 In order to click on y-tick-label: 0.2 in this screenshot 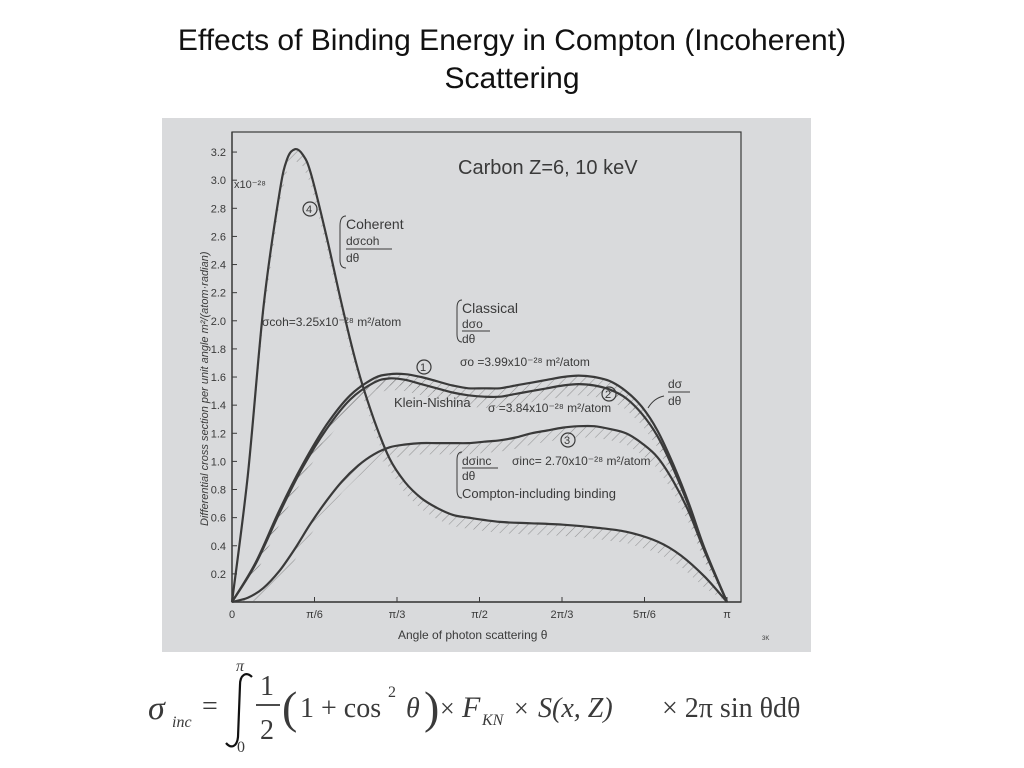, I will do `click(218, 575)`.